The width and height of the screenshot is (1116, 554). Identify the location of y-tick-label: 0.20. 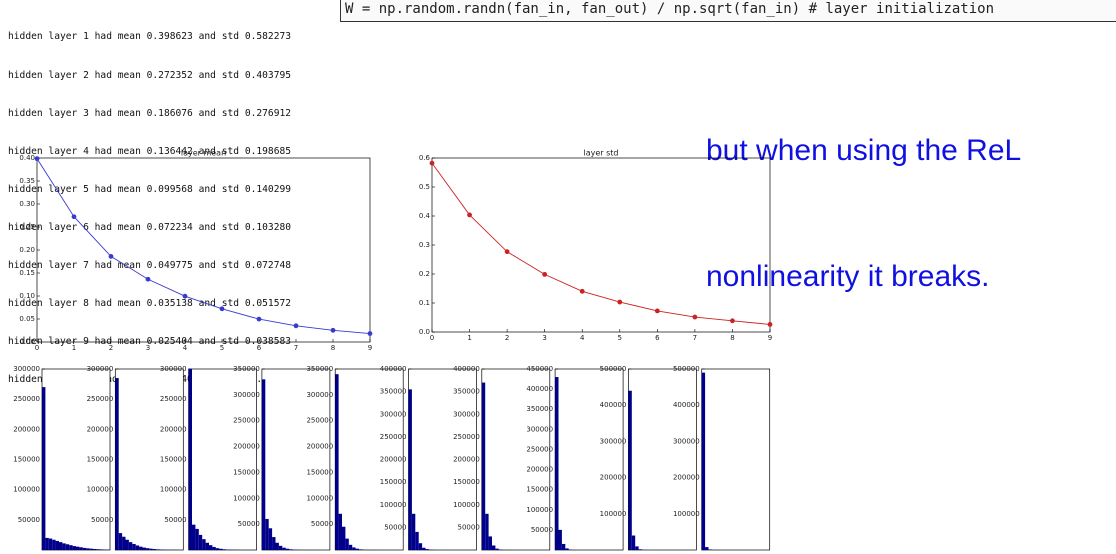
(27, 250).